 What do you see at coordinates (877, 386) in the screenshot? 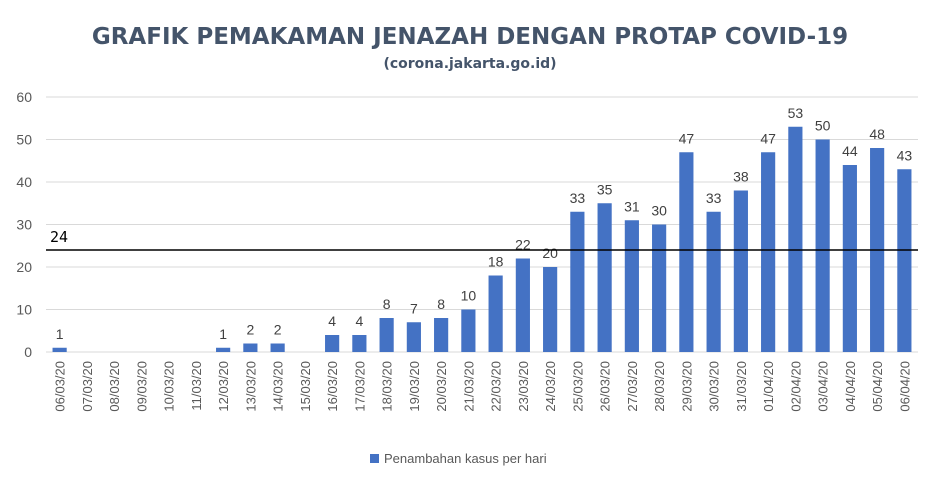
I see `x-tick-label: 05/04/20` at bounding box center [877, 386].